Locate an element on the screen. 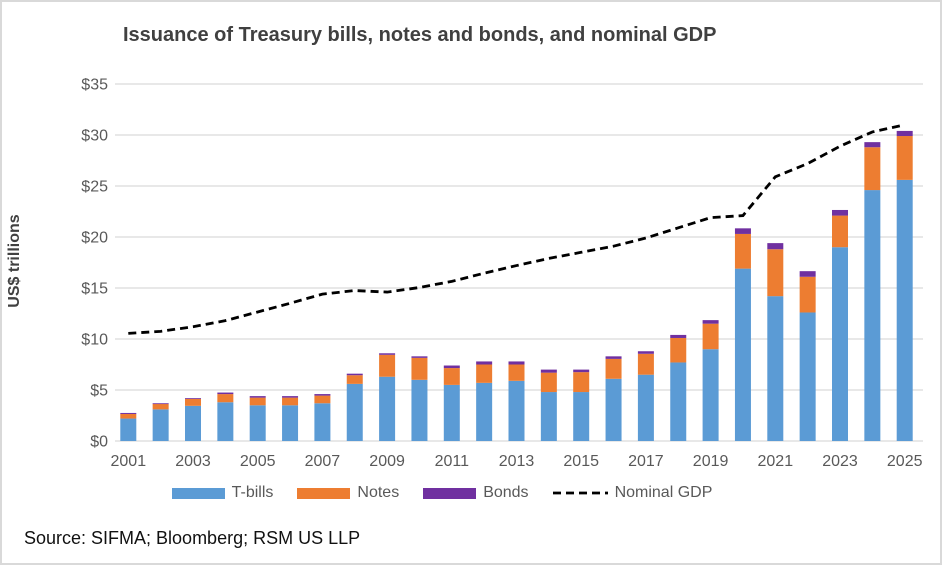 The height and width of the screenshot is (565, 942). x-tick-label: 2001 is located at coordinates (129, 461).